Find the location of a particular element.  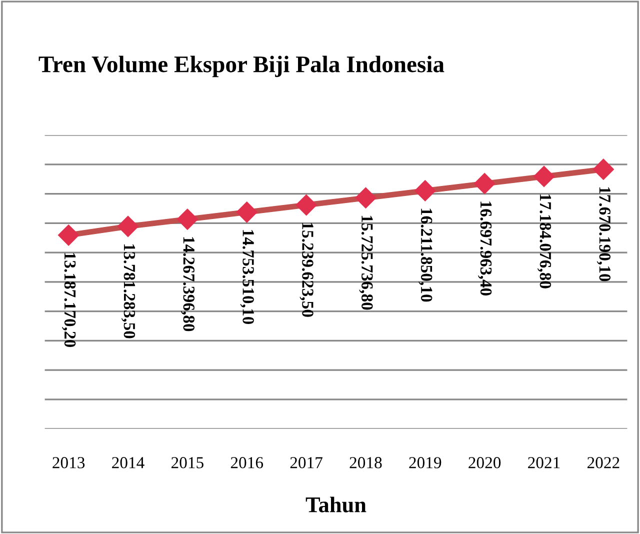

data-label: 13.187.170,20 is located at coordinates (69, 300).